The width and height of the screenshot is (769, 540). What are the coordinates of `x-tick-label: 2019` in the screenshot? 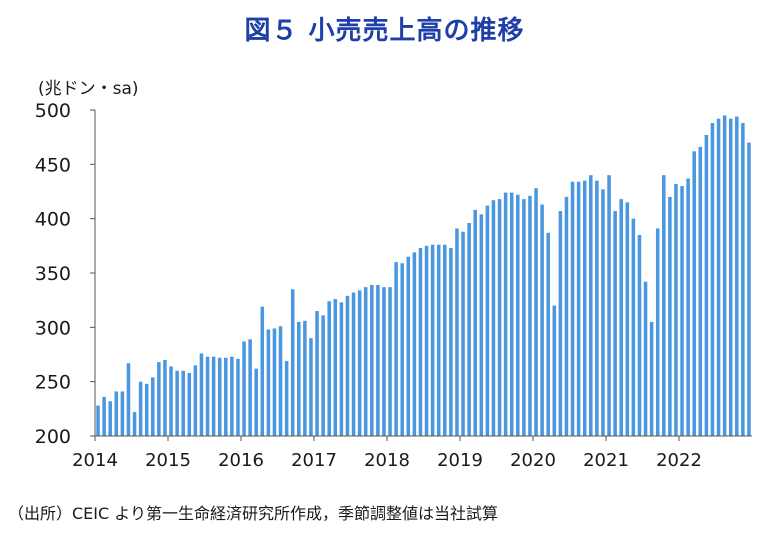 It's located at (460, 460).